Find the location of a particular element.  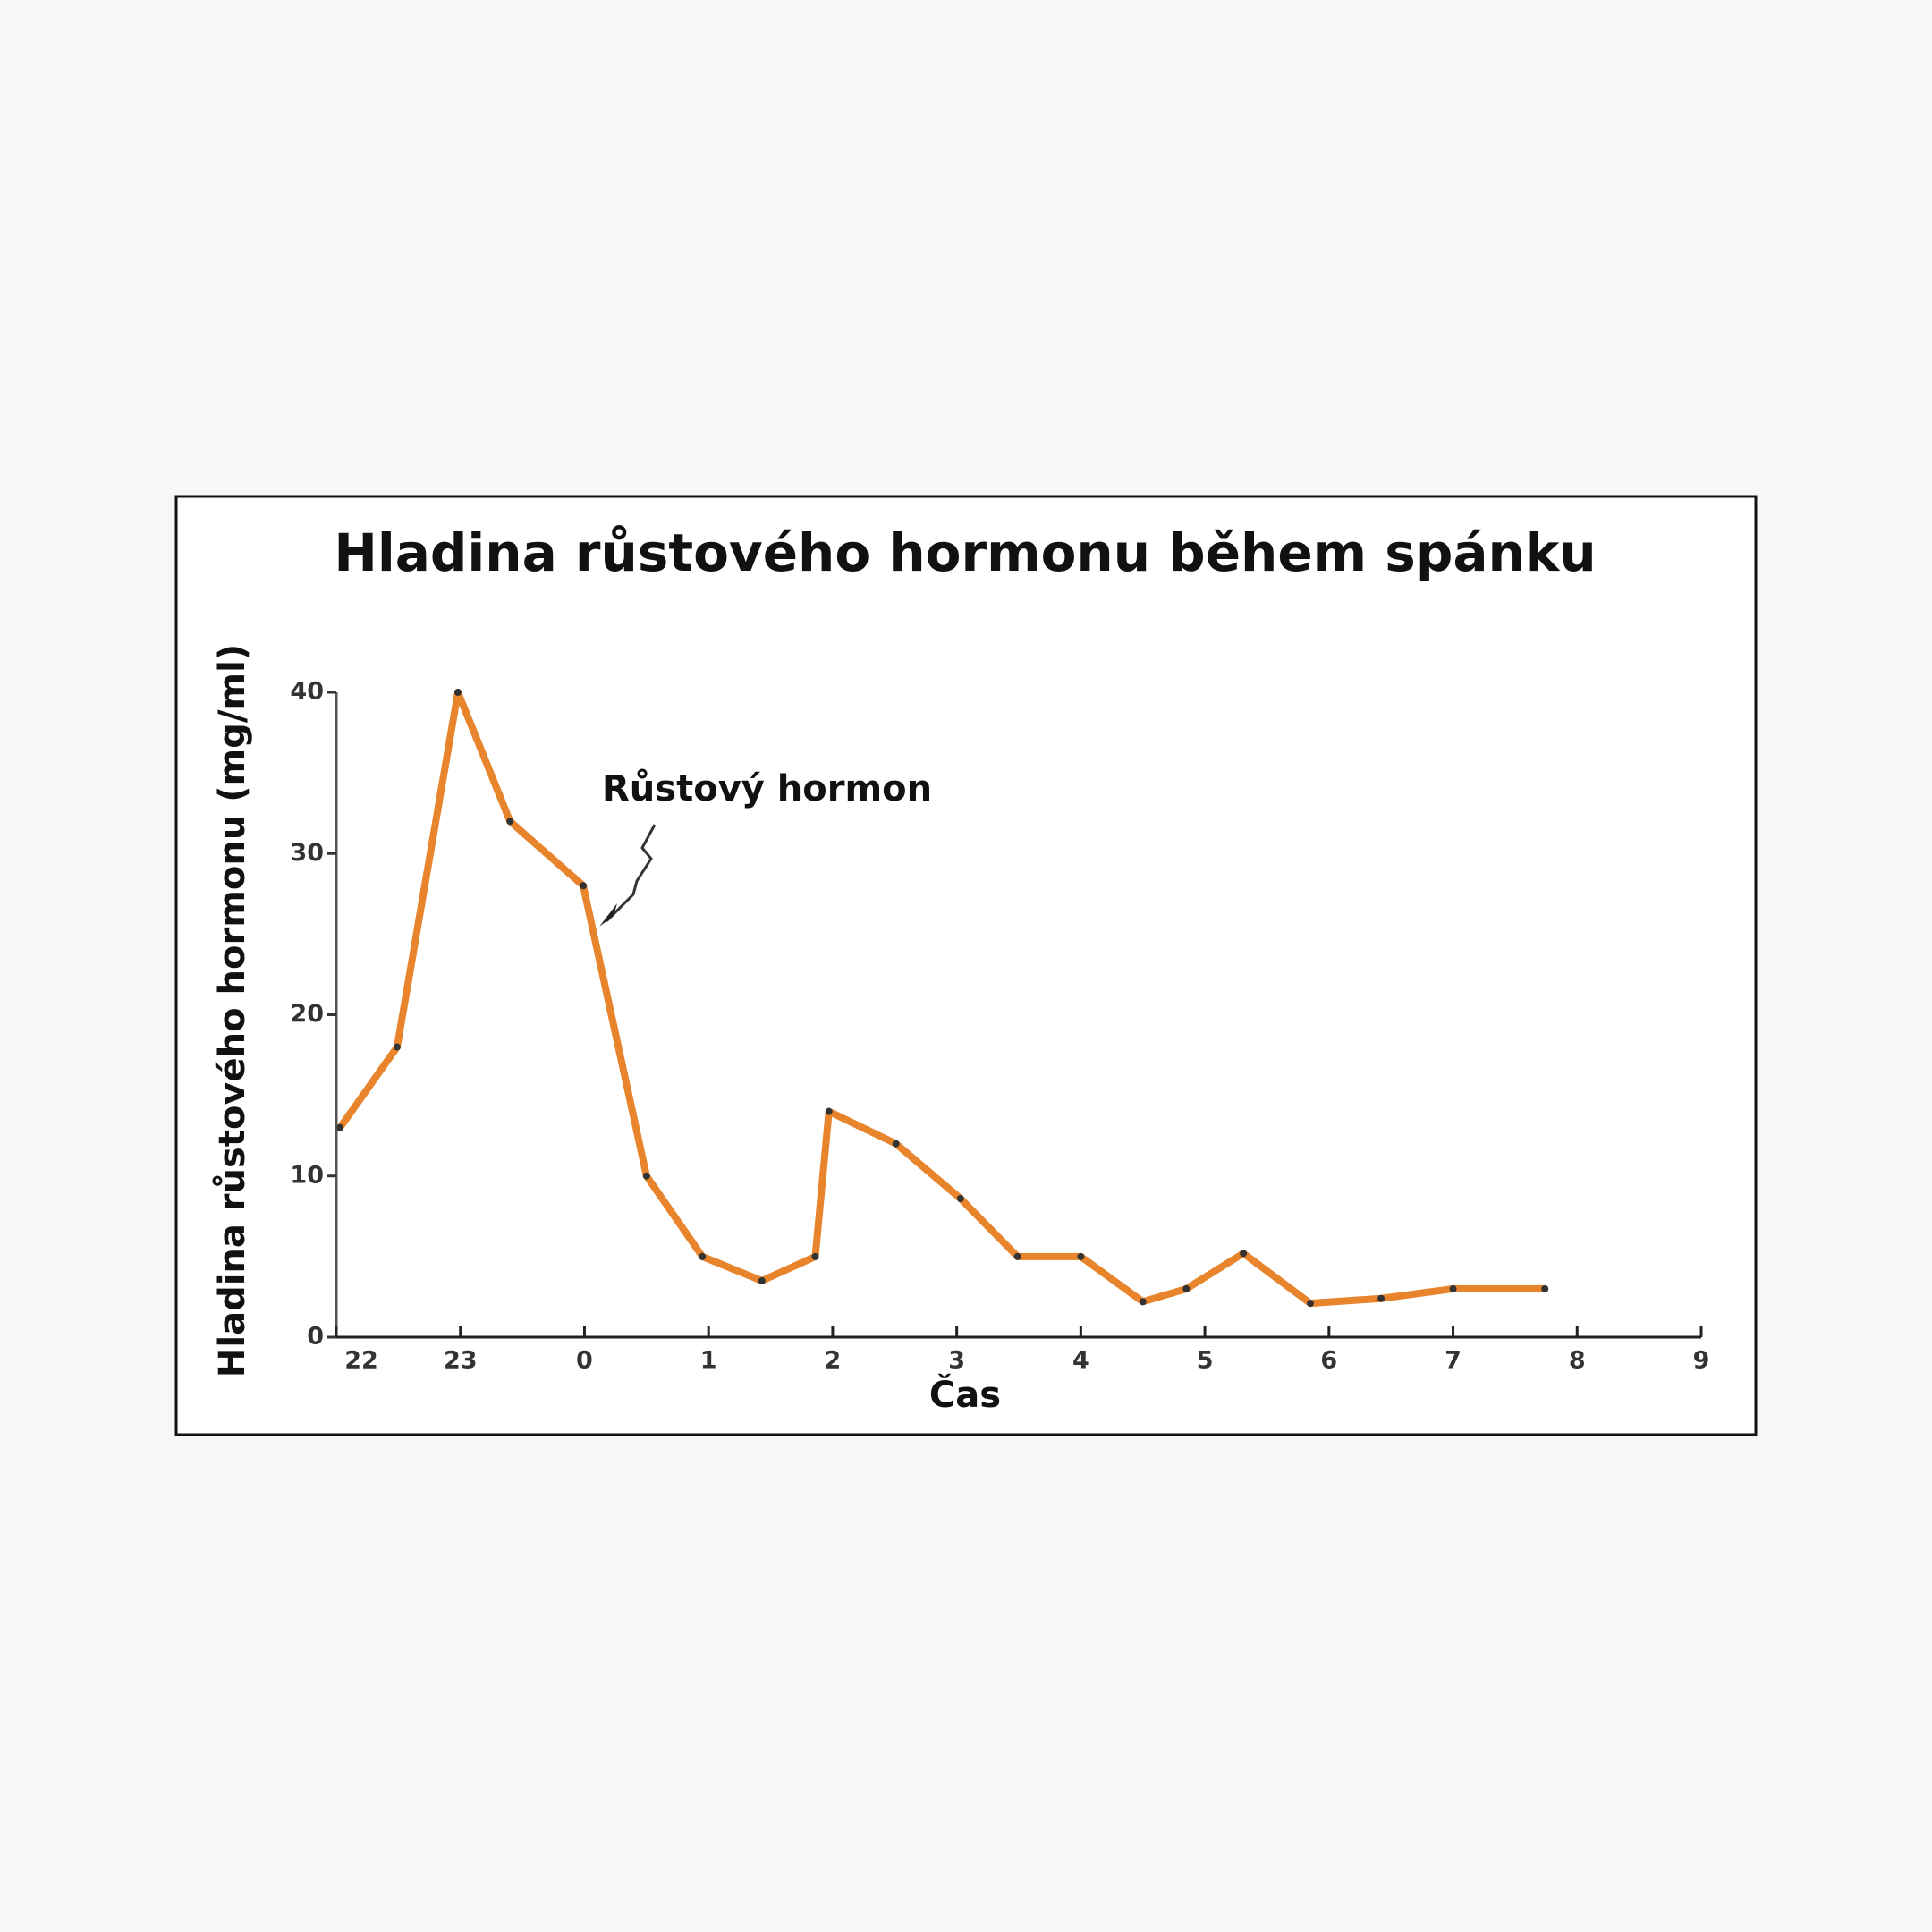

x-tick-label: 7 is located at coordinates (1453, 1361).